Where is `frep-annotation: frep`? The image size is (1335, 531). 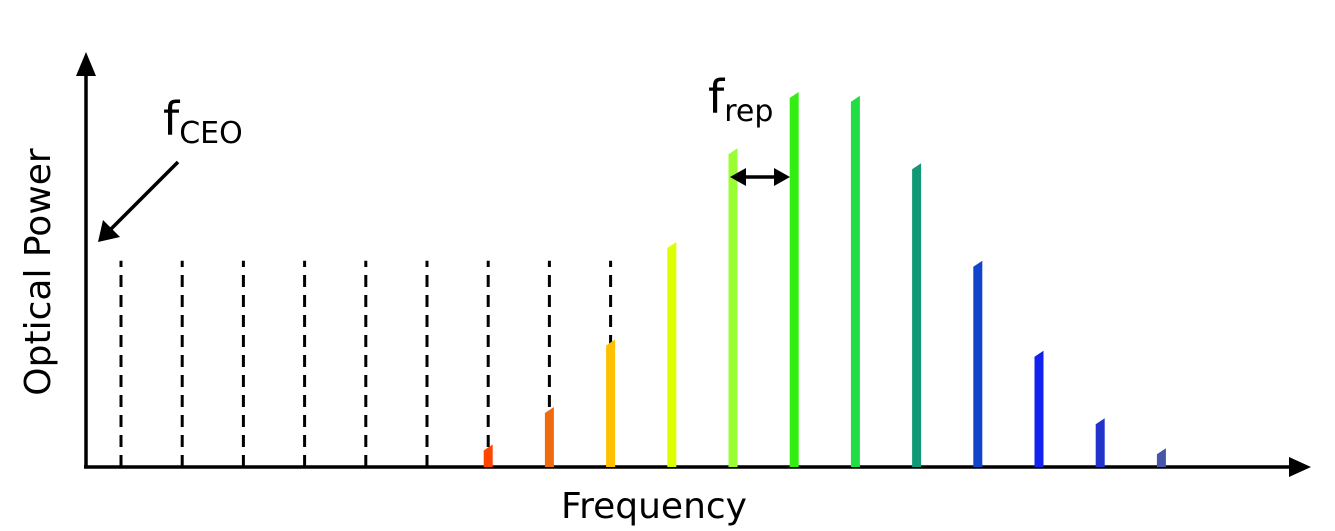
frep-annotation: frep is located at coordinates (749, 128).